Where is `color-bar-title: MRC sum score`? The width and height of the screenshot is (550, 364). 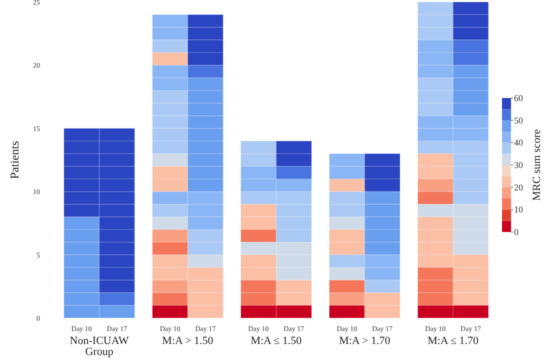
color-bar-title: MRC sum score is located at coordinates (537, 165).